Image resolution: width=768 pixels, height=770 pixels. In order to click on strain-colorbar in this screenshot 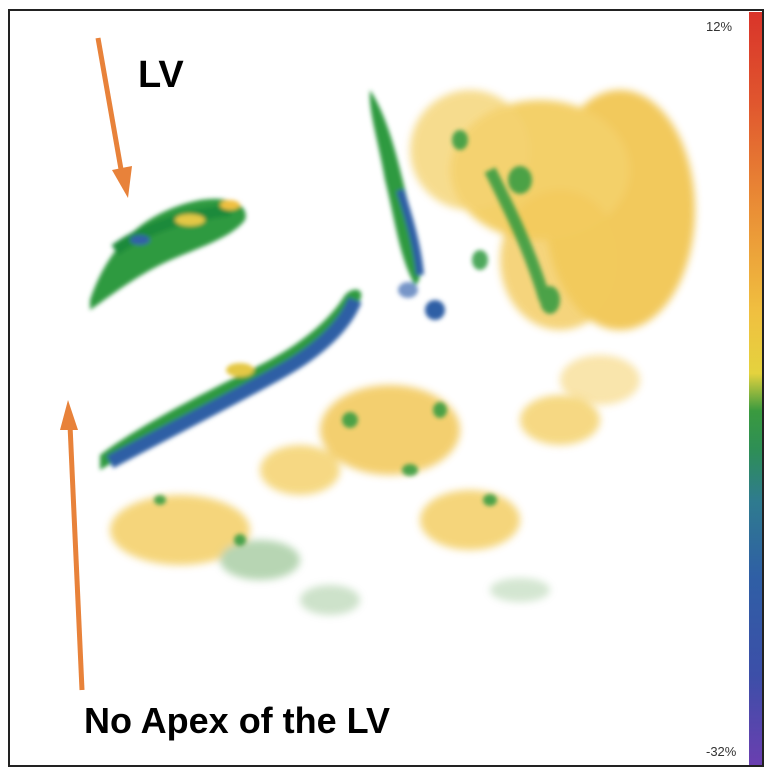, I will do `click(755, 388)`.